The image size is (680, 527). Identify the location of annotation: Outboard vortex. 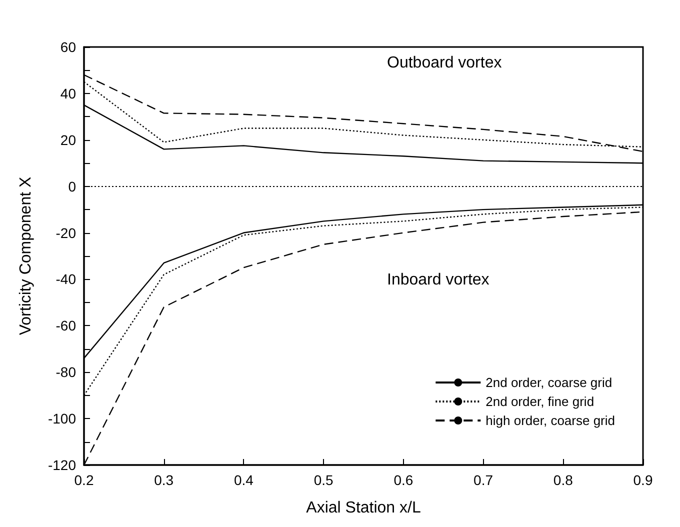
(444, 63).